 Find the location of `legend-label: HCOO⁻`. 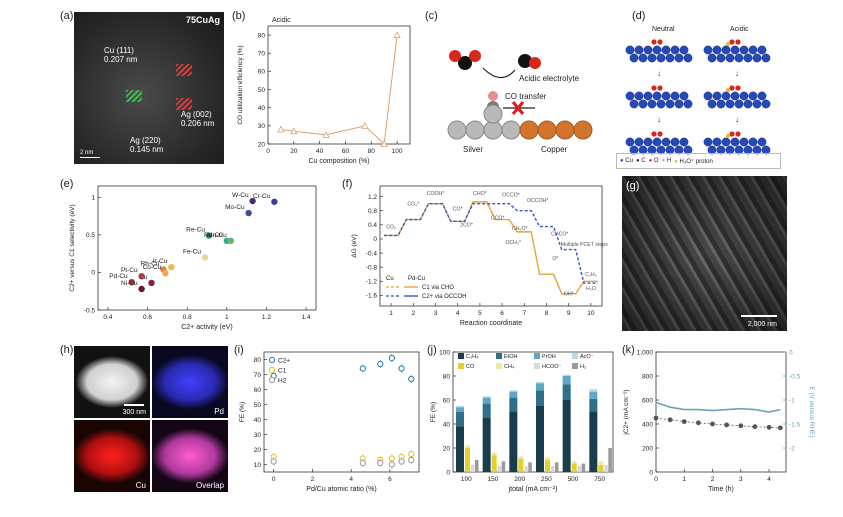

legend-label: HCOO⁻ is located at coordinates (552, 367).